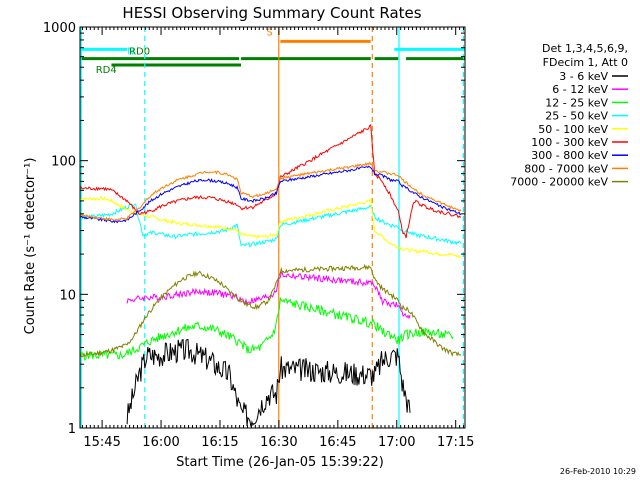  What do you see at coordinates (580, 89) in the screenshot?
I see `legend-label-1: 6 - 12 keV` at bounding box center [580, 89].